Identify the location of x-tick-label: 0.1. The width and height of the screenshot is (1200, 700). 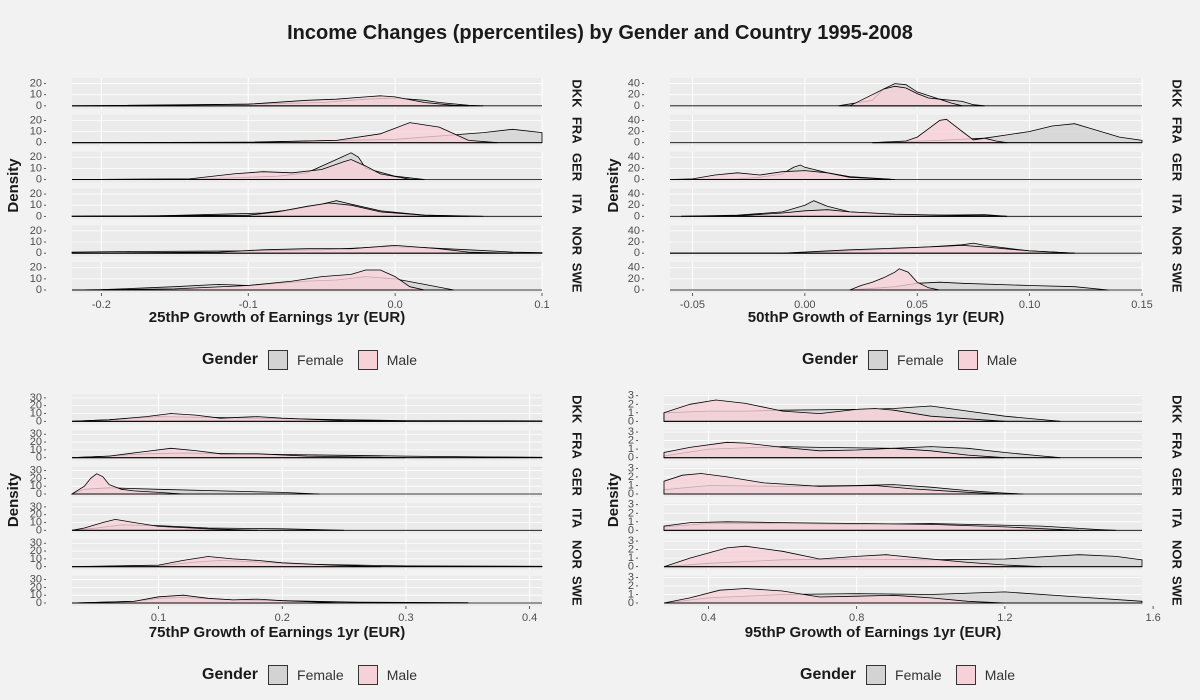
(541, 305).